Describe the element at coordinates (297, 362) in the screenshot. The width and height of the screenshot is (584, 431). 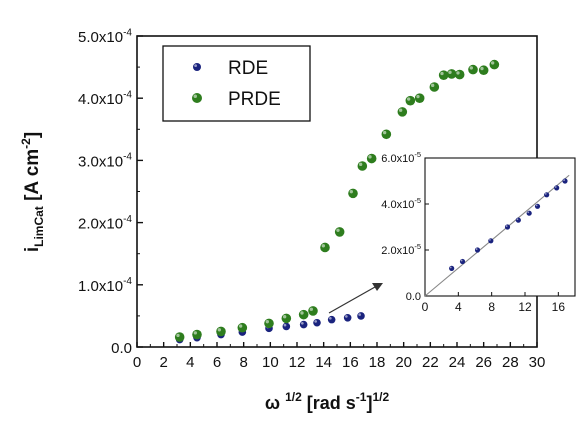
I see `x-tick-label: 12` at that location.